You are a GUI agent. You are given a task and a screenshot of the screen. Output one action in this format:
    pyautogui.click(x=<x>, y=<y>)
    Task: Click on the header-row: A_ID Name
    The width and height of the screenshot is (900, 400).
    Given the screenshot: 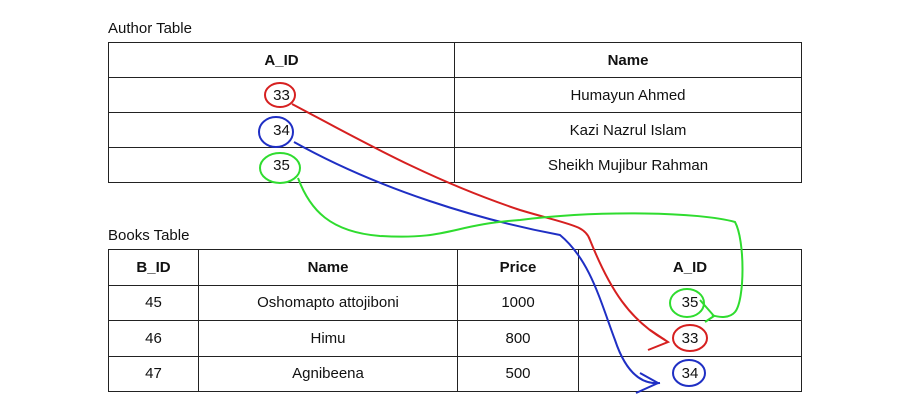 What is the action you would take?
    pyautogui.click(x=455, y=60)
    